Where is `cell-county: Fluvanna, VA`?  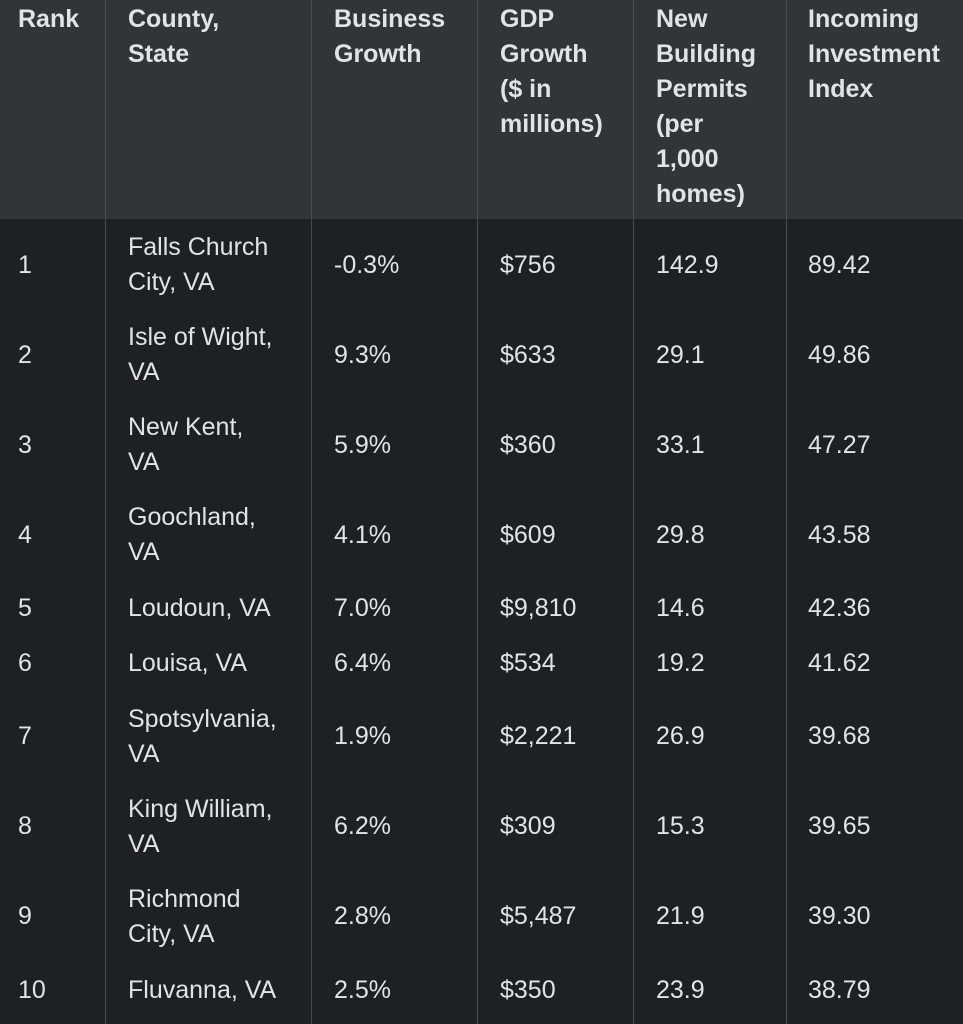
cell-county: Fluvanna, VA is located at coordinates (202, 990).